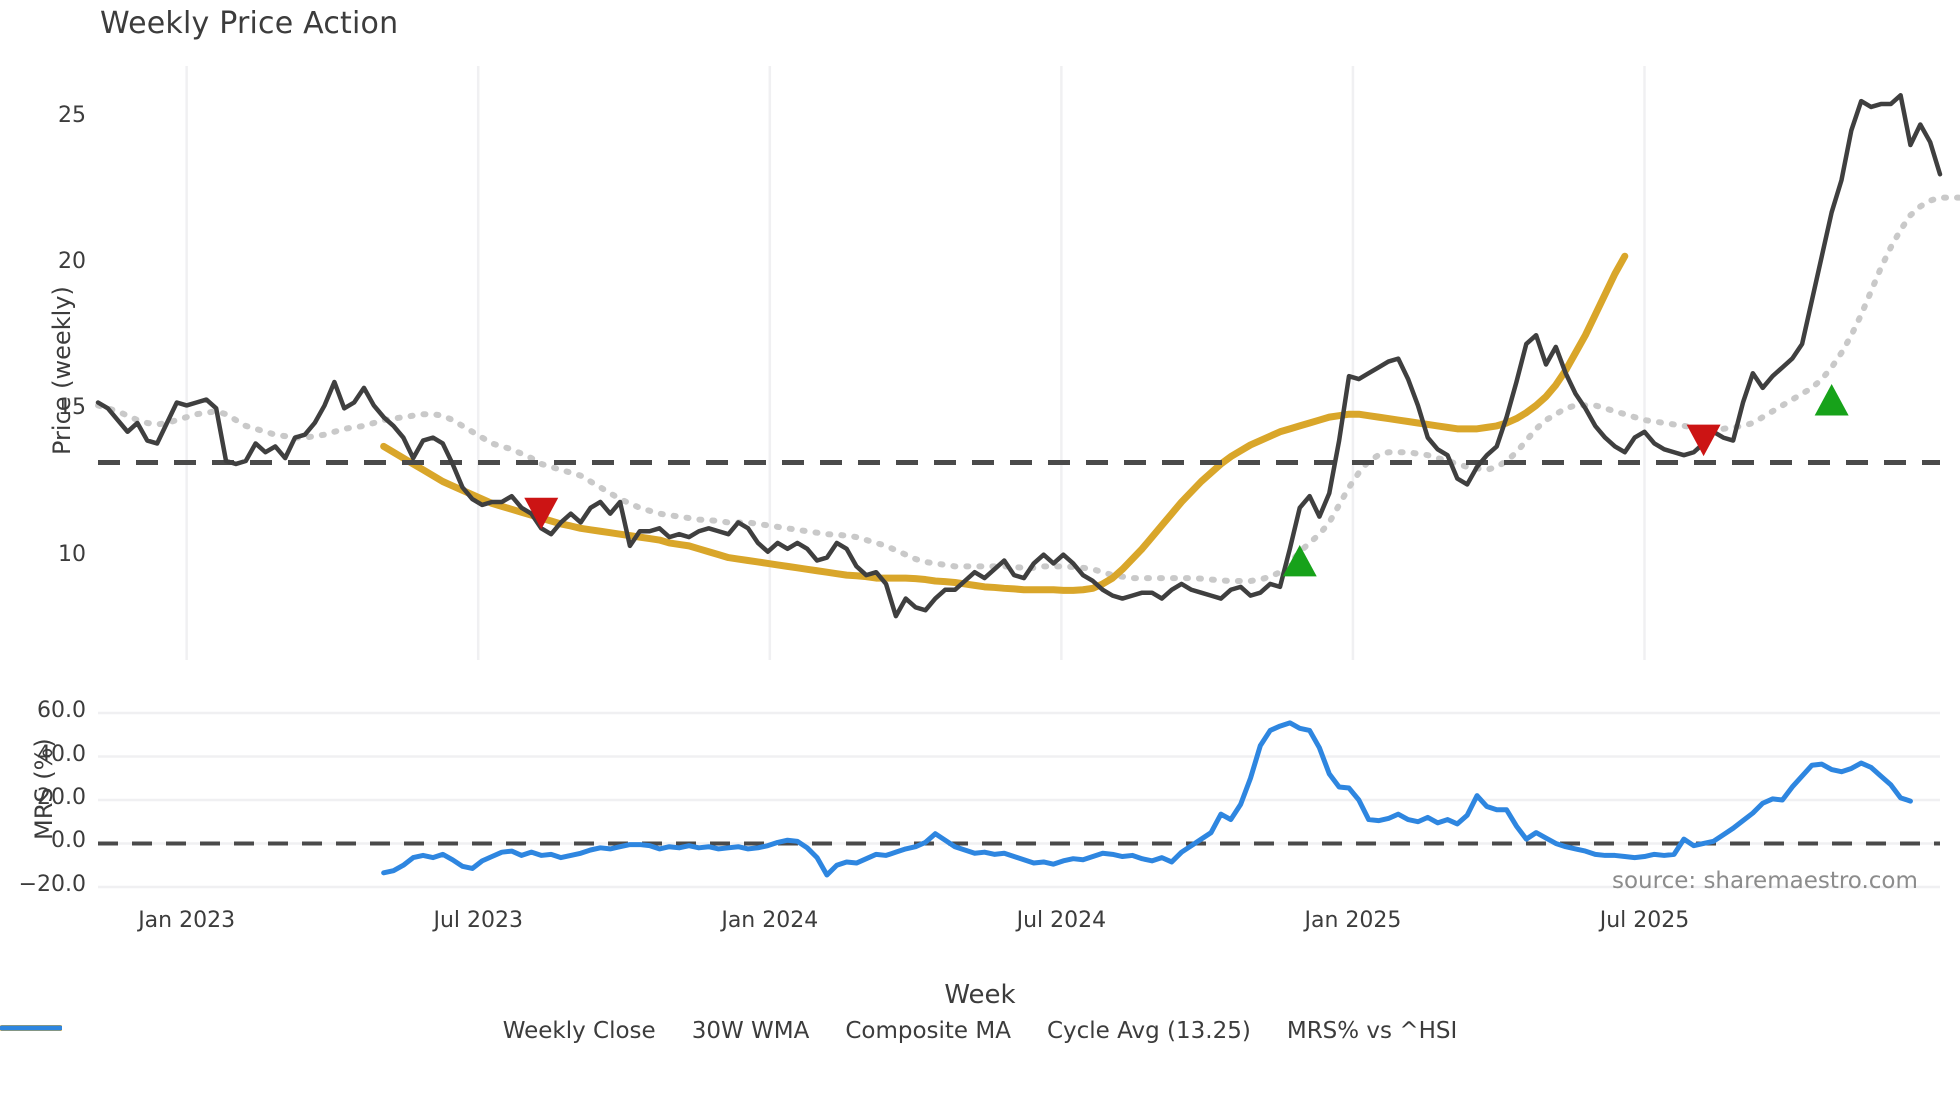 This screenshot has height=1102, width=1960. What do you see at coordinates (61, 754) in the screenshot?
I see `mrs-tick-label: 40.0` at bounding box center [61, 754].